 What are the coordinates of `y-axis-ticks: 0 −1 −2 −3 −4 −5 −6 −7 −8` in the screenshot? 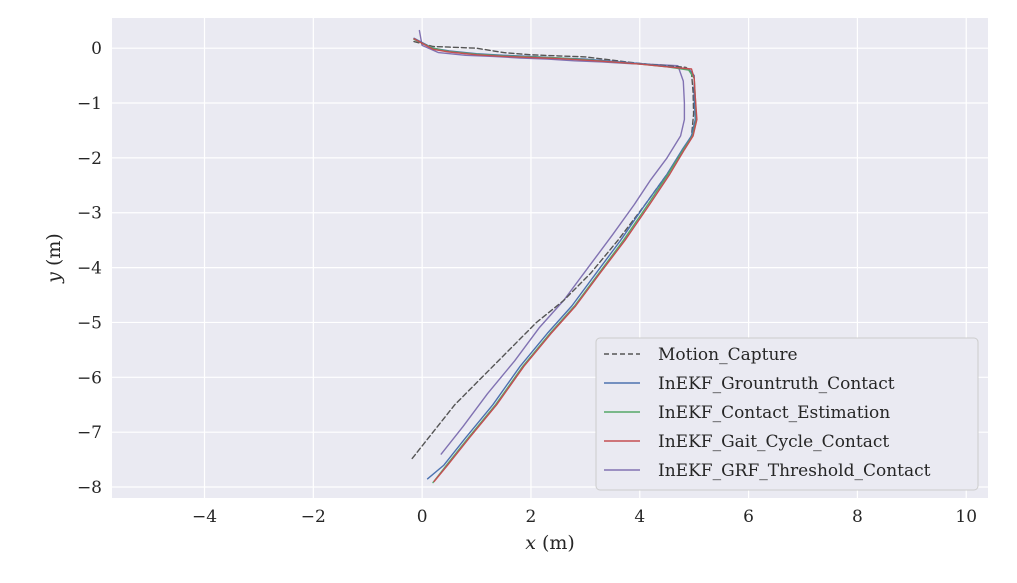 It's located at (89, 268).